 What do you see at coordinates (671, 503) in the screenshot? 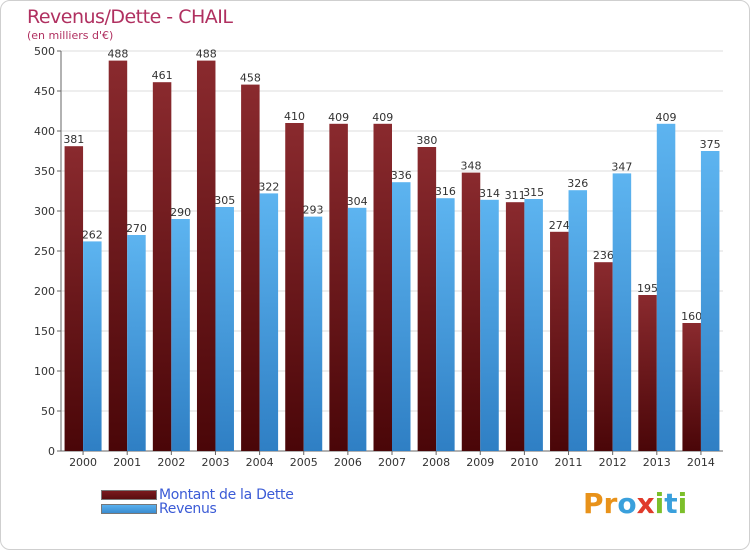
I see `logo-letter: t` at bounding box center [671, 503].